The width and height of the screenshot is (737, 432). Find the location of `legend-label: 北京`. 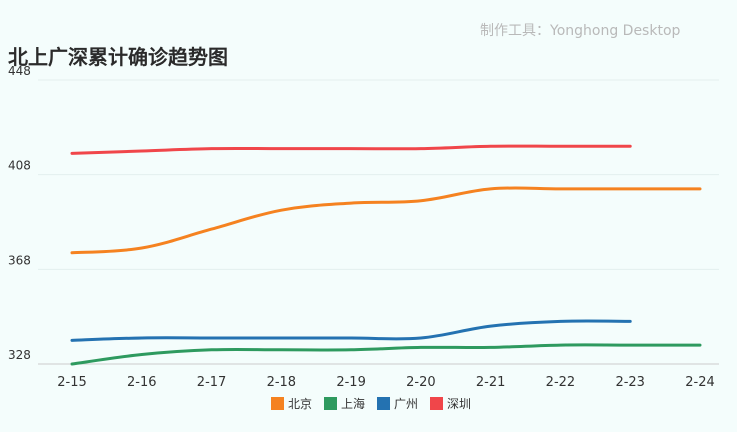

legend-label: 北京 is located at coordinates (300, 404).